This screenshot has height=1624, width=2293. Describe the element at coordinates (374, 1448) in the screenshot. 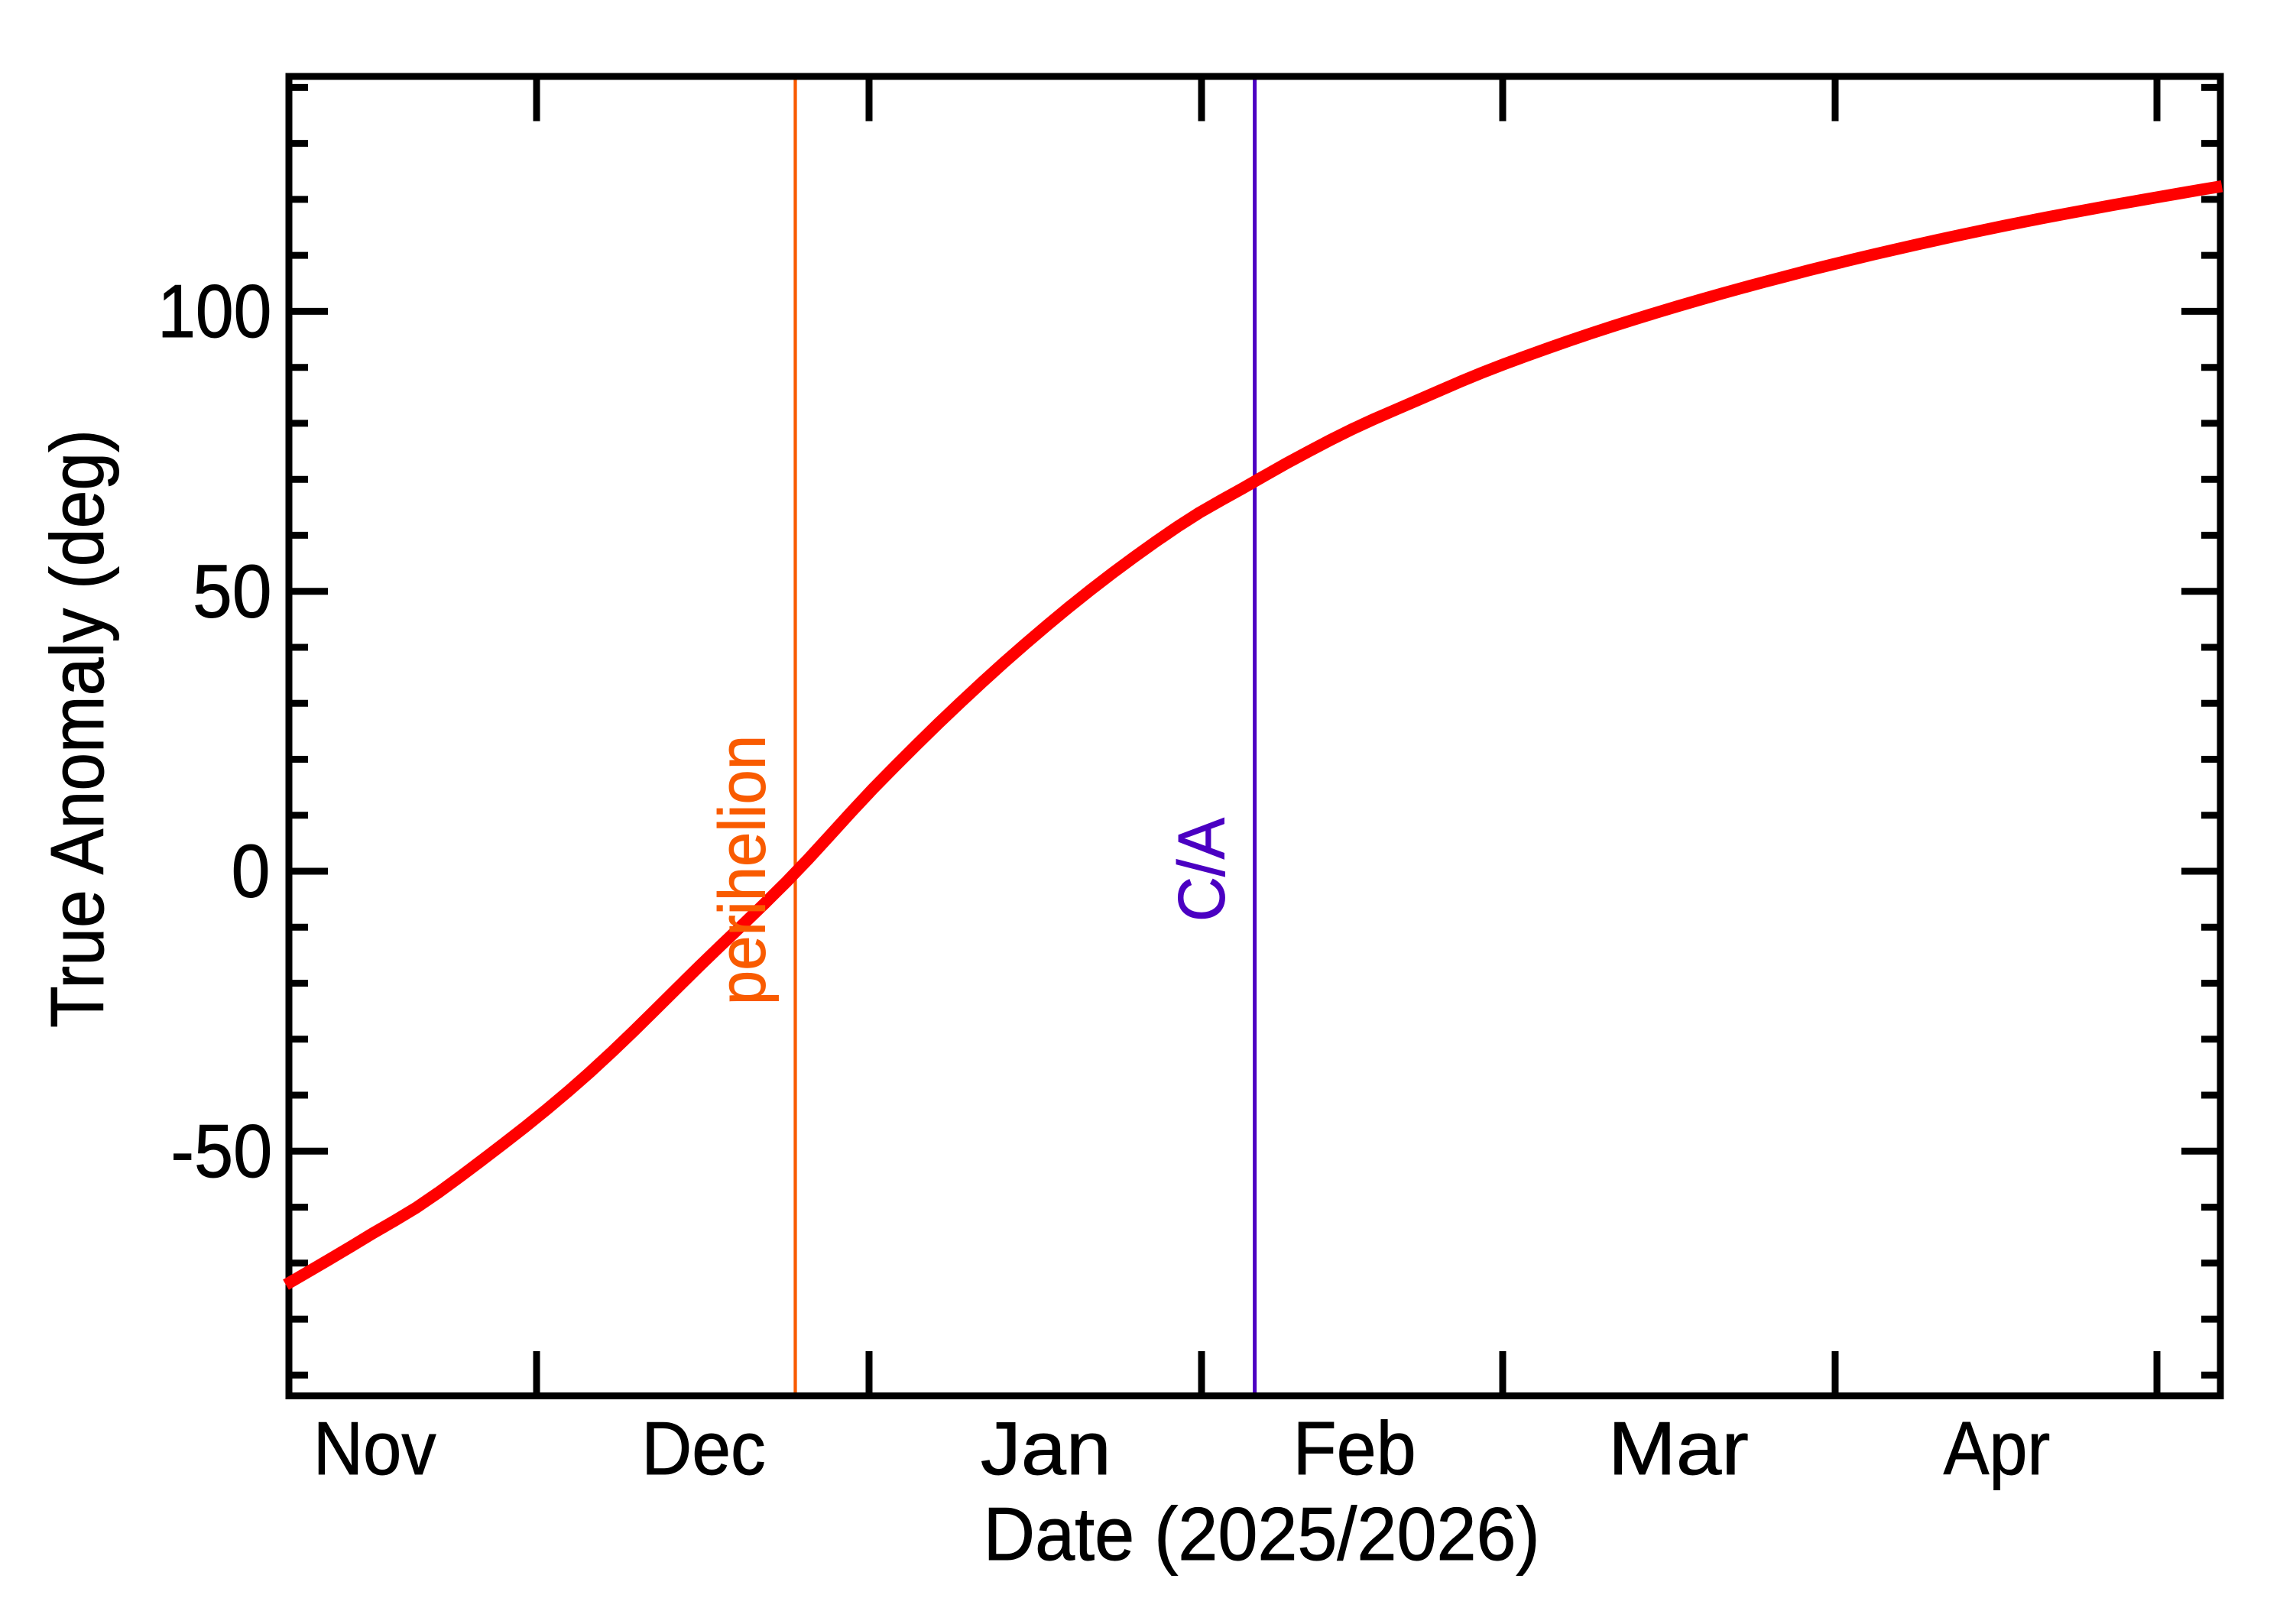

I see `svg-text: Nov` at that location.